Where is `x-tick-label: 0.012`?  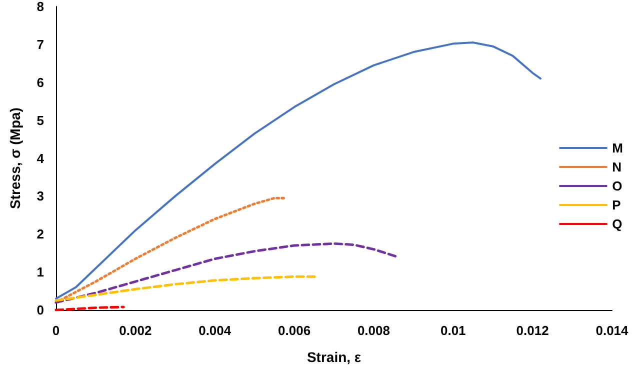 x-tick-label: 0.012 is located at coordinates (532, 330).